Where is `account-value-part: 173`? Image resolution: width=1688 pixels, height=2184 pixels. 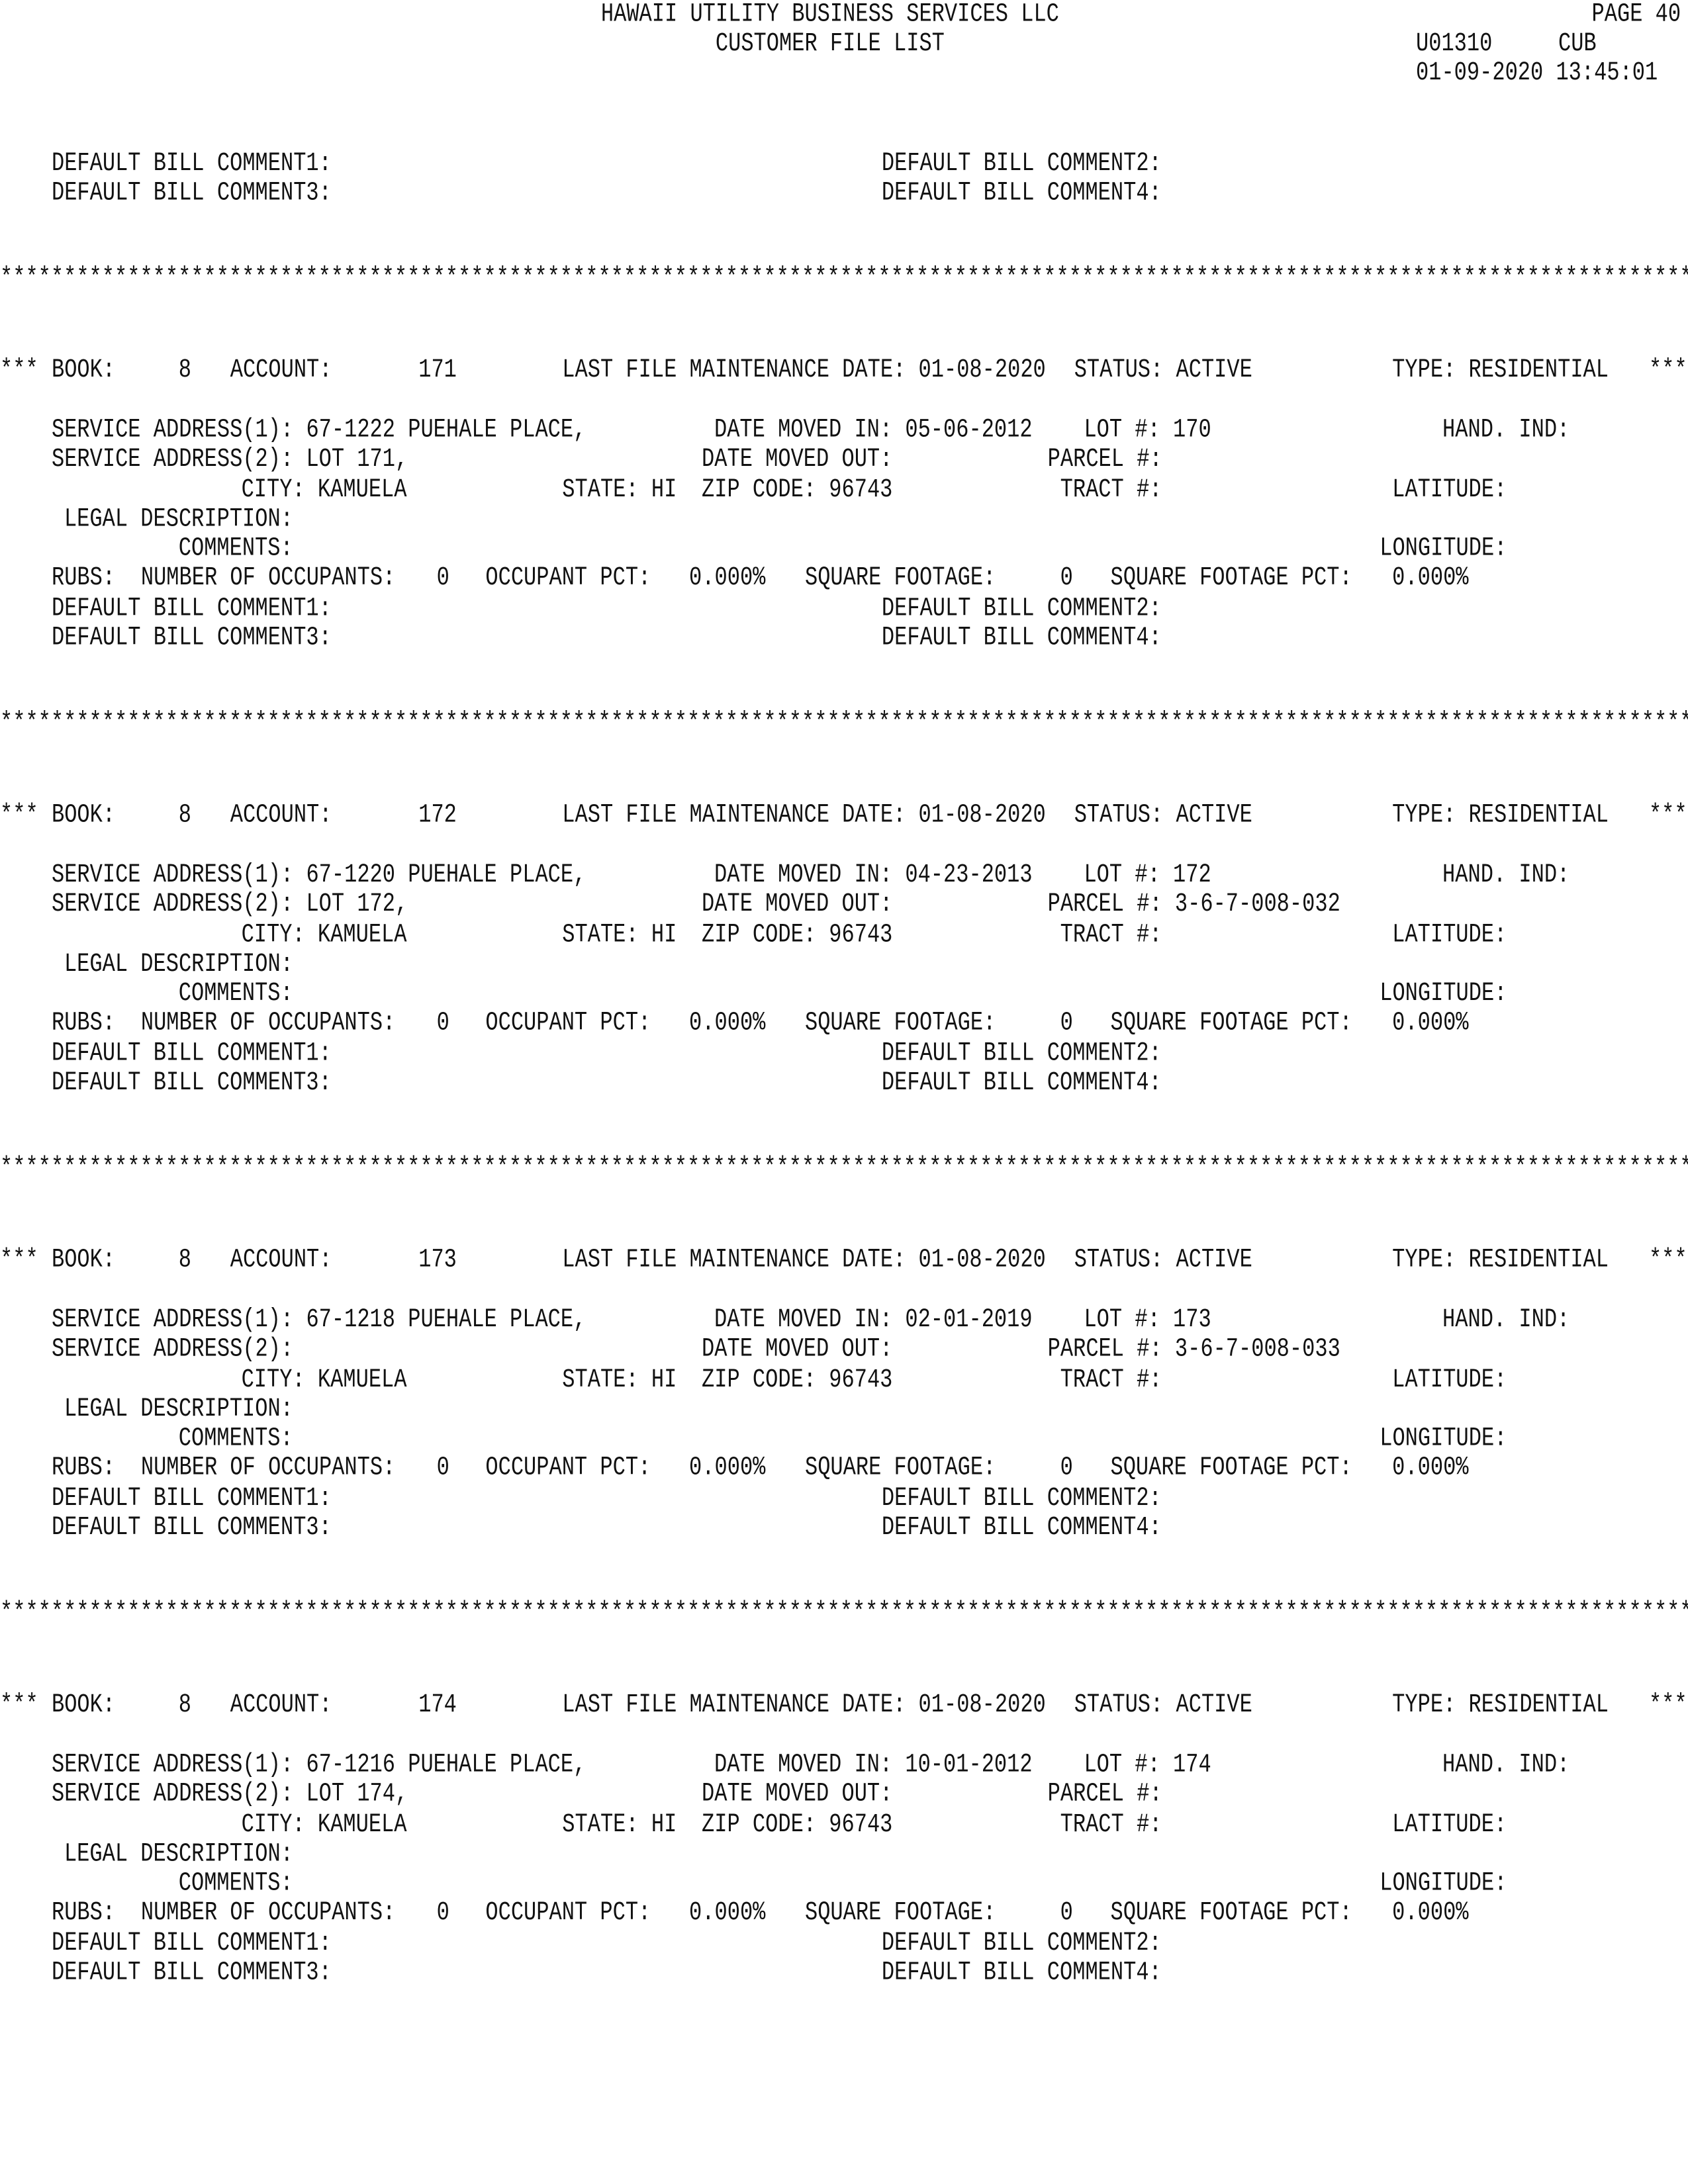
account-value-part: 173 is located at coordinates (437, 1259).